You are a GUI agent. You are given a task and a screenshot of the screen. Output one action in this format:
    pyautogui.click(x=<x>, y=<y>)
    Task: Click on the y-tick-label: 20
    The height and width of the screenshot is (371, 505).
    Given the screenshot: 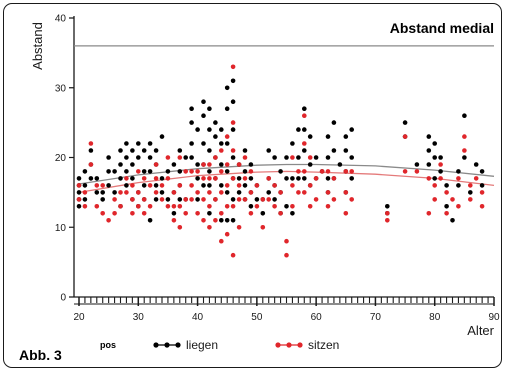 What is the action you would take?
    pyautogui.click(x=61, y=158)
    